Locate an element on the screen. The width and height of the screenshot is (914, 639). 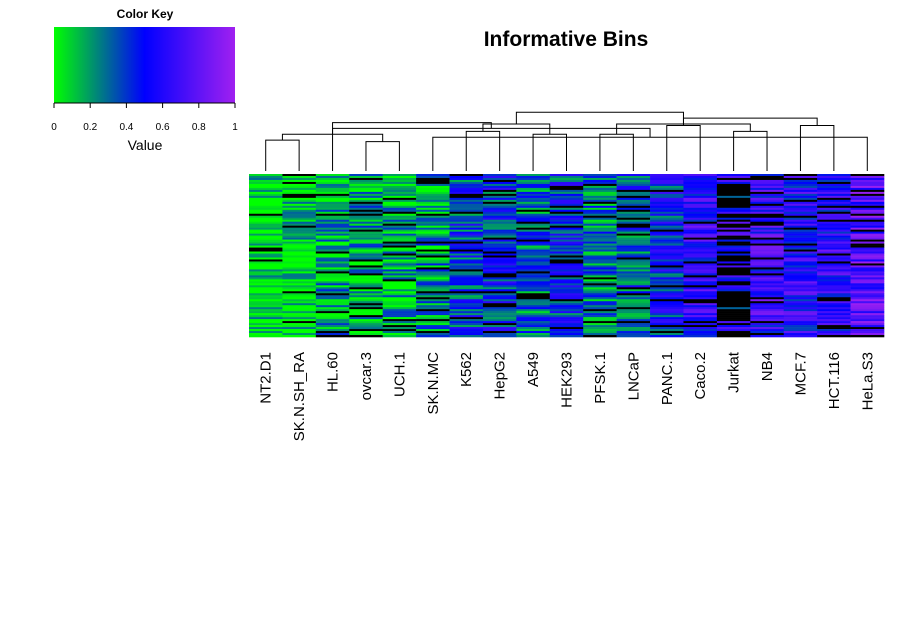
column-label: A549 is located at coordinates (533, 369).